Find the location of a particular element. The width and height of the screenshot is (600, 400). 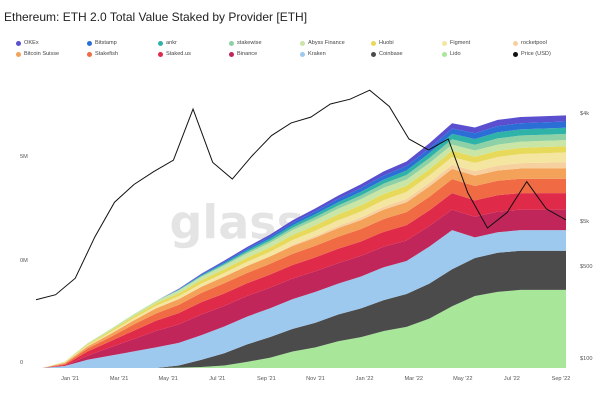

legend-item-binance: Binance is located at coordinates (243, 54).